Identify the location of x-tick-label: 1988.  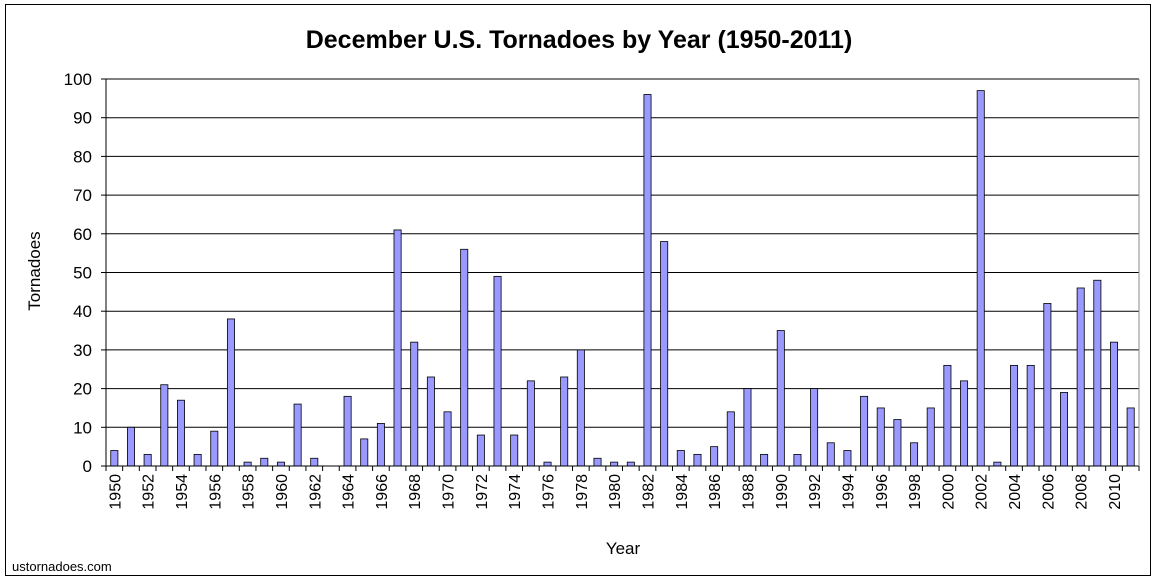
(748, 492).